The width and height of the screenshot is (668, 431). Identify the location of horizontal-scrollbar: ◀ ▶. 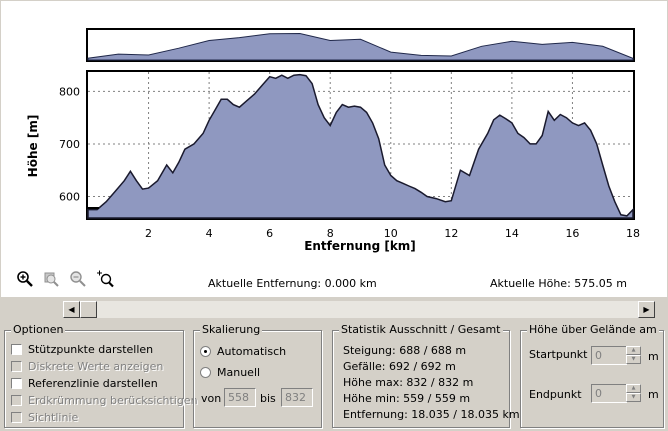
(359, 309).